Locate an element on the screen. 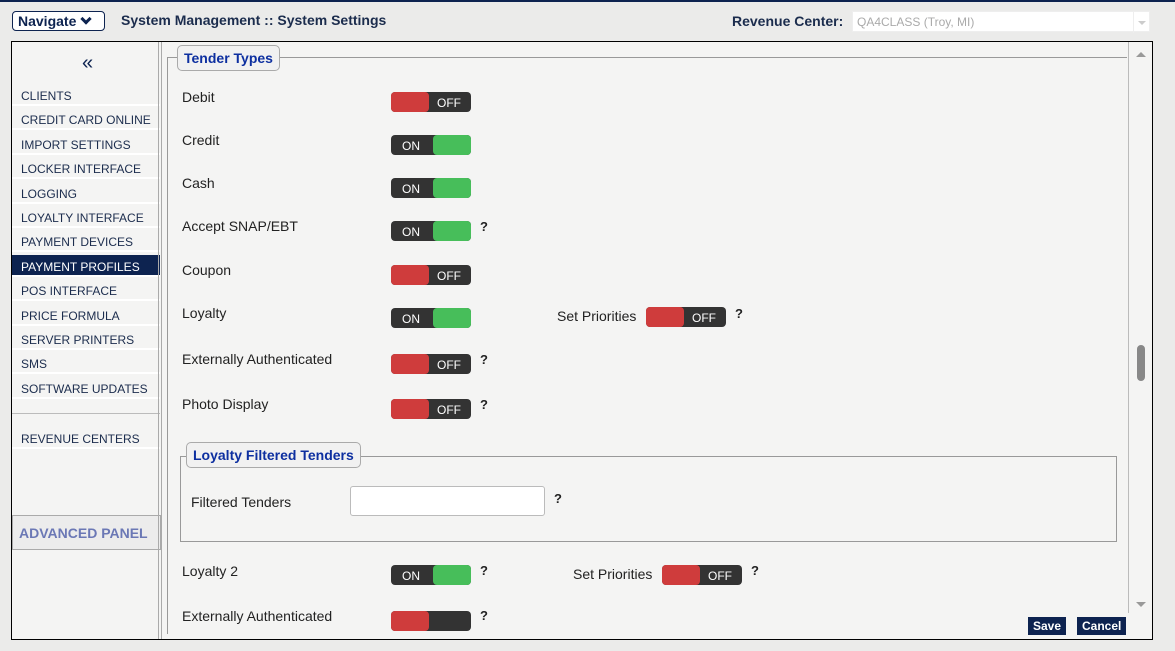 The width and height of the screenshot is (1175, 651). scroll-thumb is located at coordinates (1141, 363).